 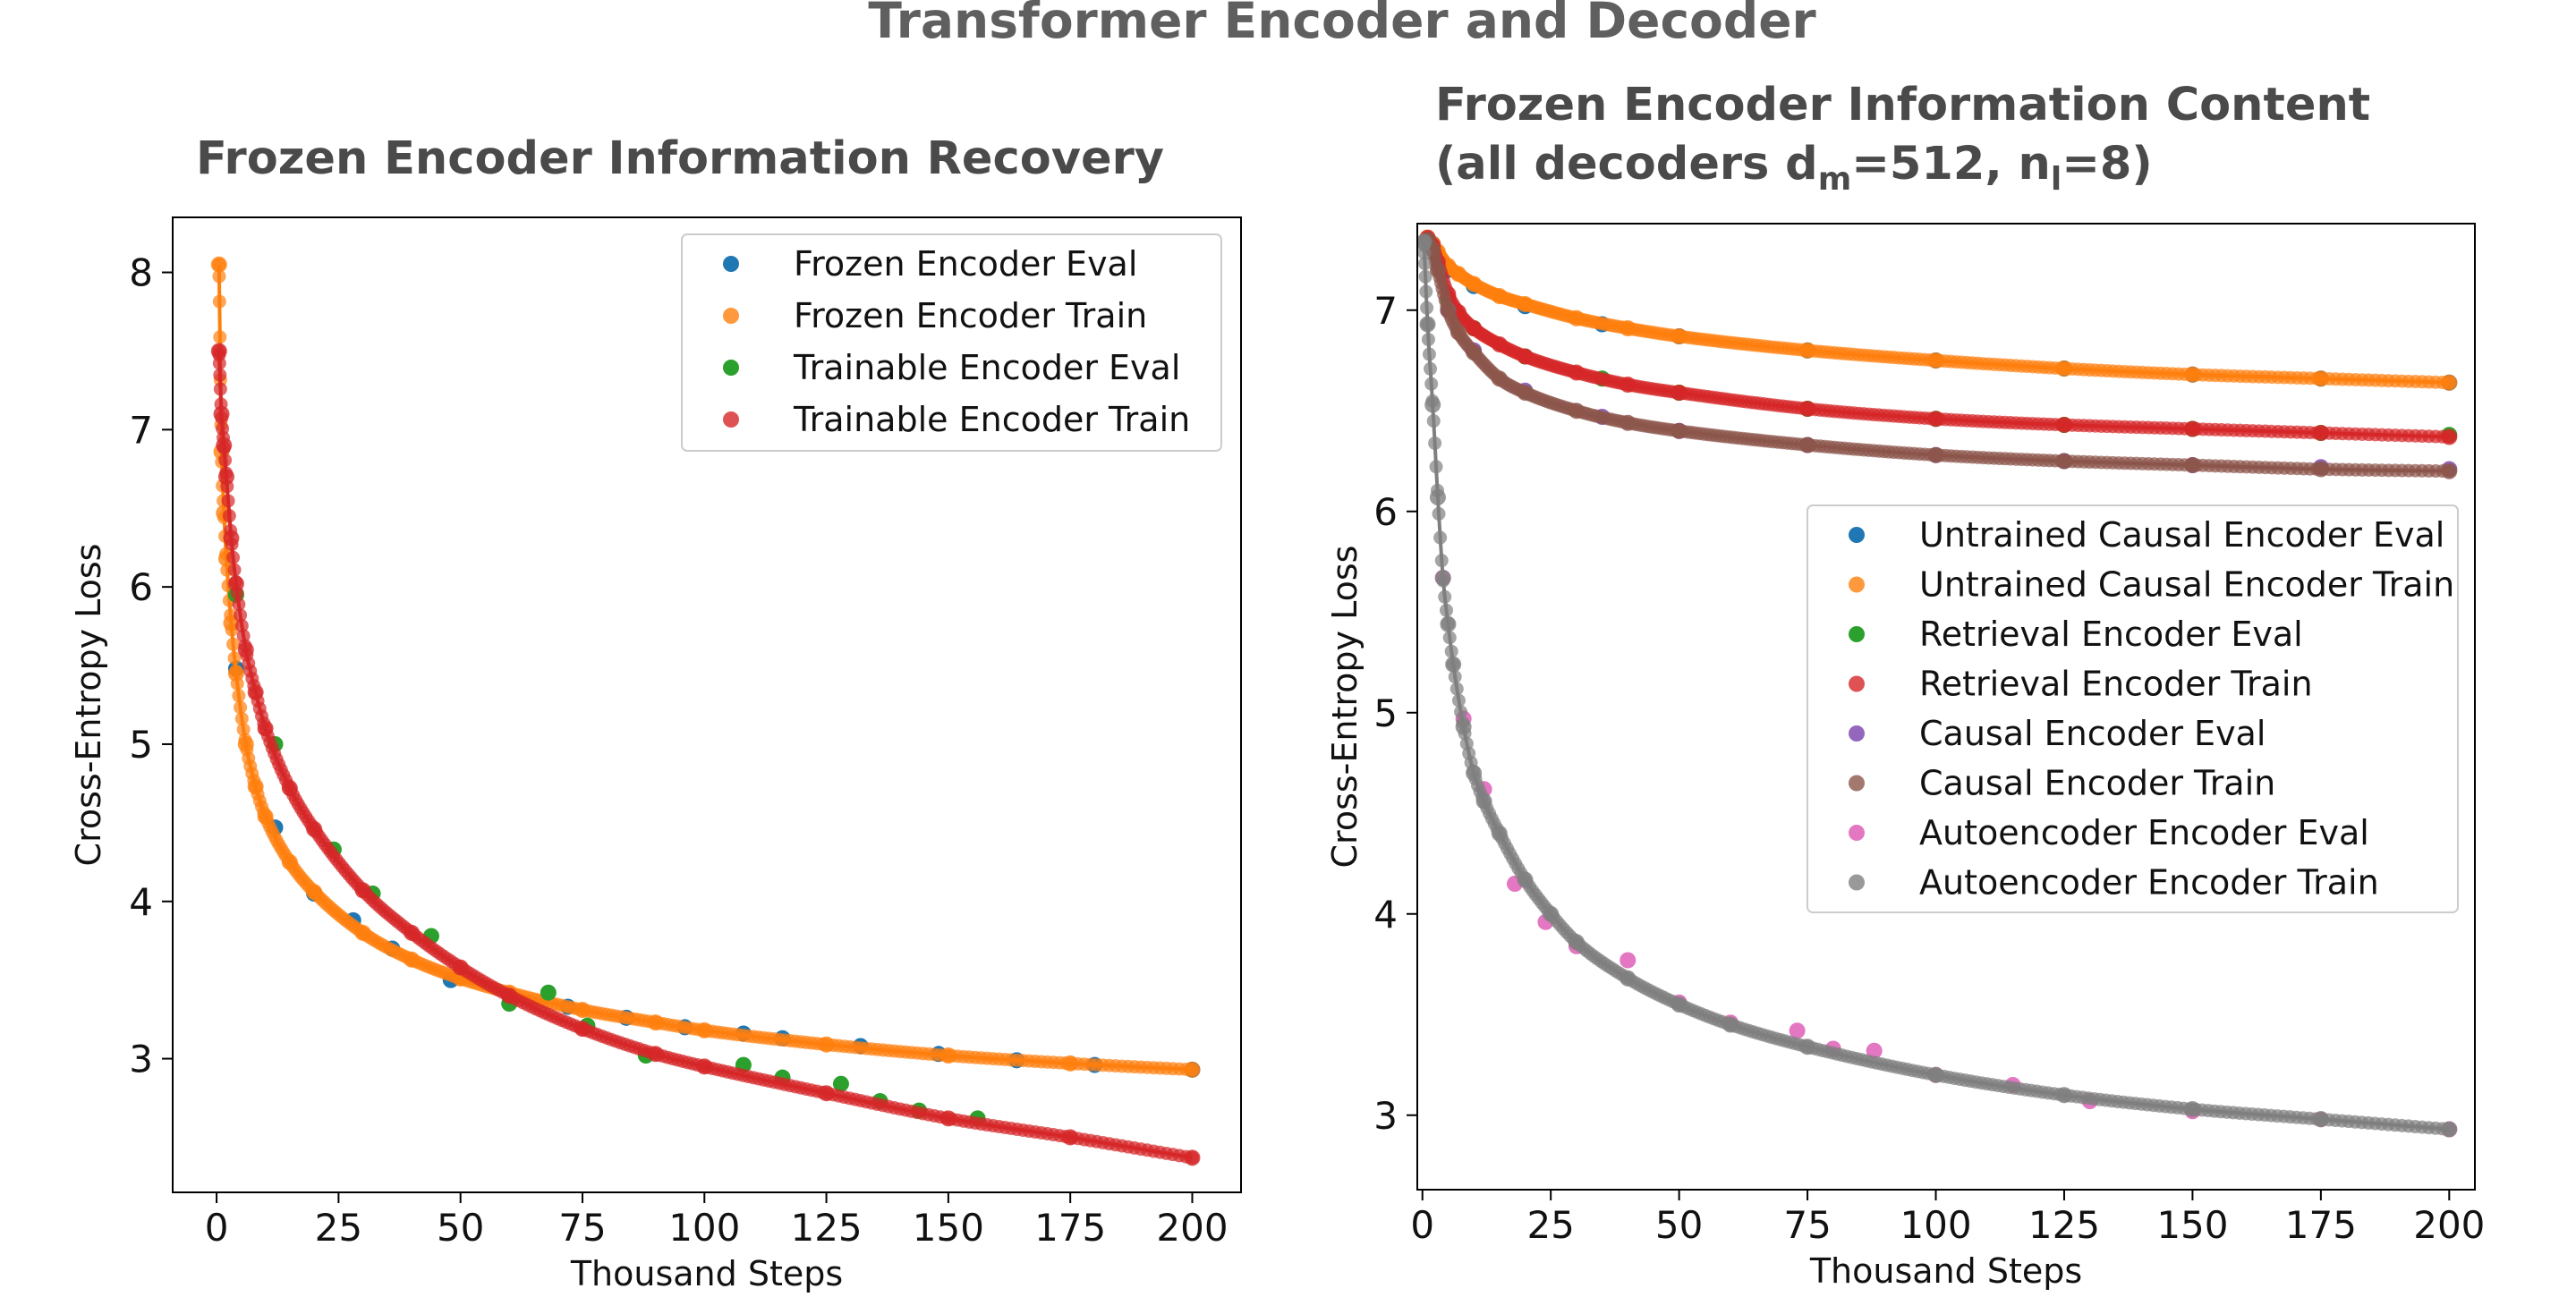 What do you see at coordinates (1385, 311) in the screenshot?
I see `y-tick-label: 7` at bounding box center [1385, 311].